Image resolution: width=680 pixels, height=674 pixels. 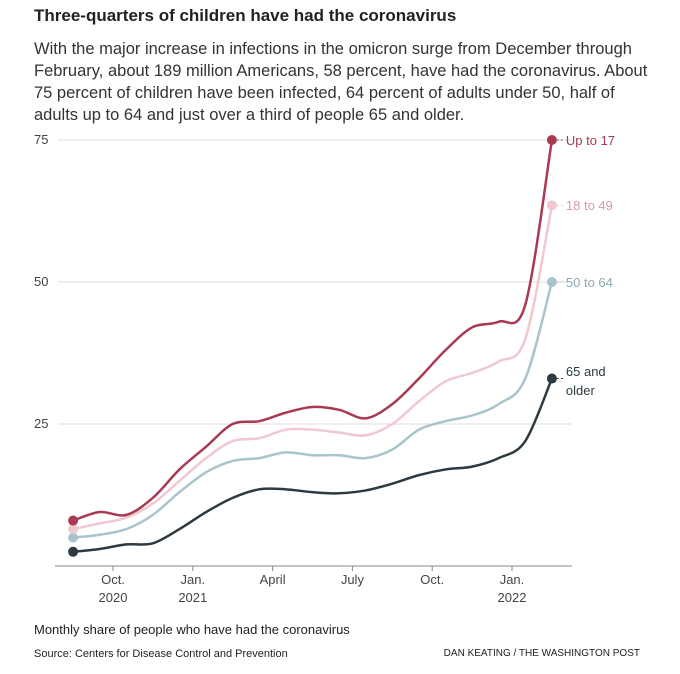 I want to click on y-tick-label: 75, so click(x=41, y=139).